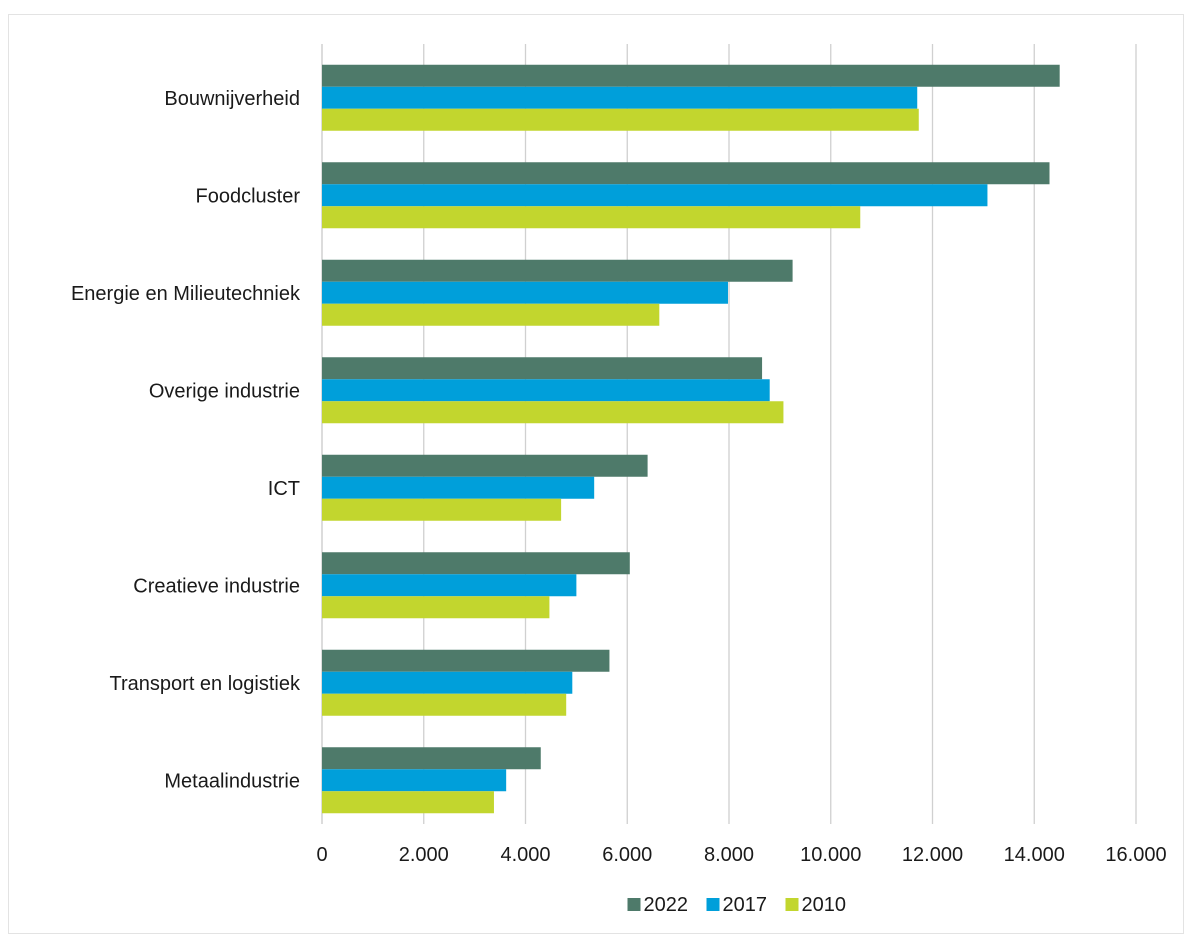 The height and width of the screenshot is (939, 1192). What do you see at coordinates (634, 904) in the screenshot?
I see `legend-swatch-2022` at bounding box center [634, 904].